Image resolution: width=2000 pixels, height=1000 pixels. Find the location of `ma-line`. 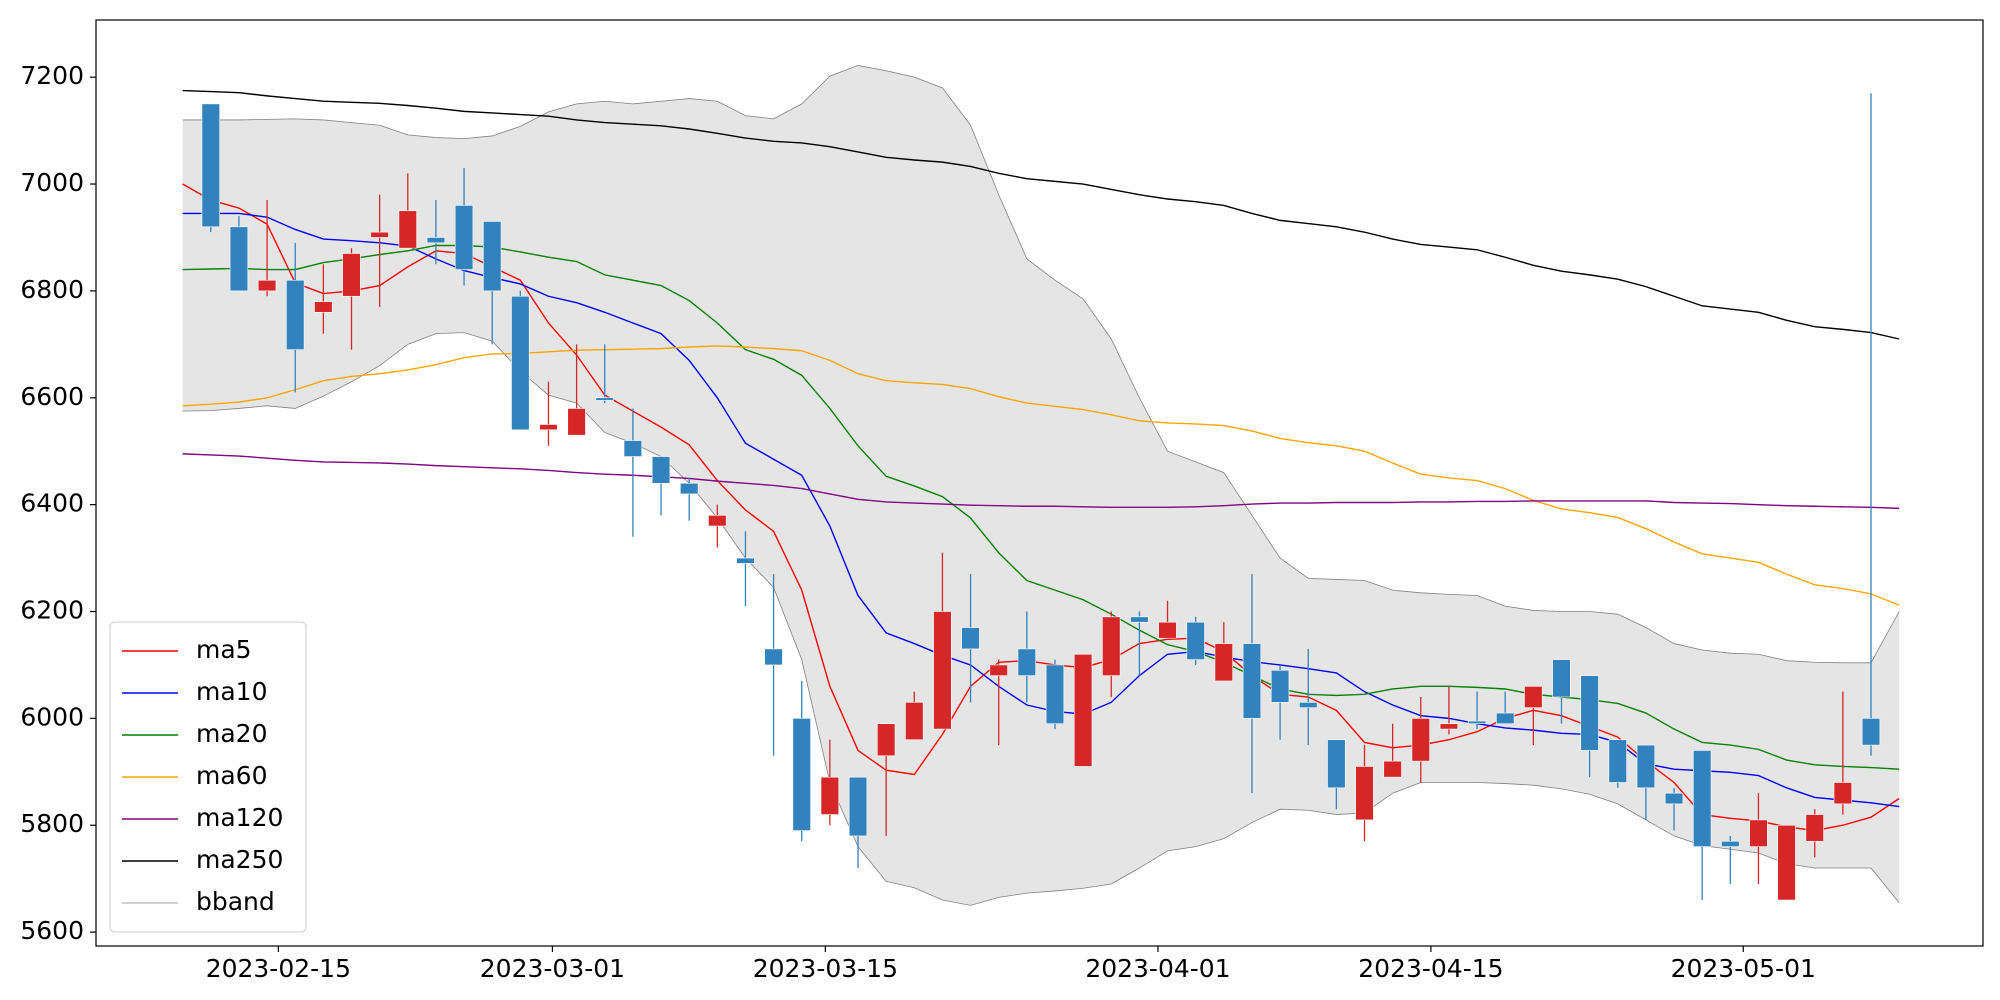

ma-line is located at coordinates (1041, 481).